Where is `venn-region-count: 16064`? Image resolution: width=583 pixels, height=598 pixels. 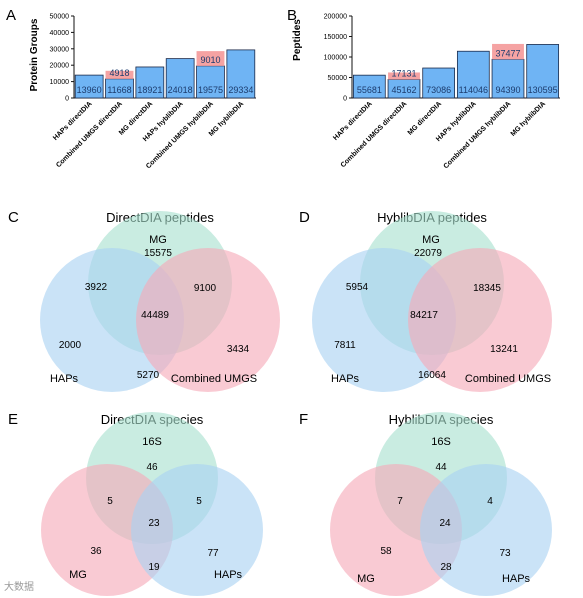
venn-region-count: 16064 is located at coordinates (432, 375).